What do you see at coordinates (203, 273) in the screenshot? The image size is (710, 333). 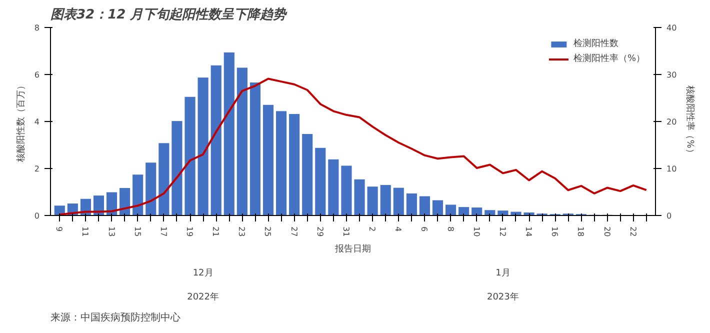 I see `text: 12月` at bounding box center [203, 273].